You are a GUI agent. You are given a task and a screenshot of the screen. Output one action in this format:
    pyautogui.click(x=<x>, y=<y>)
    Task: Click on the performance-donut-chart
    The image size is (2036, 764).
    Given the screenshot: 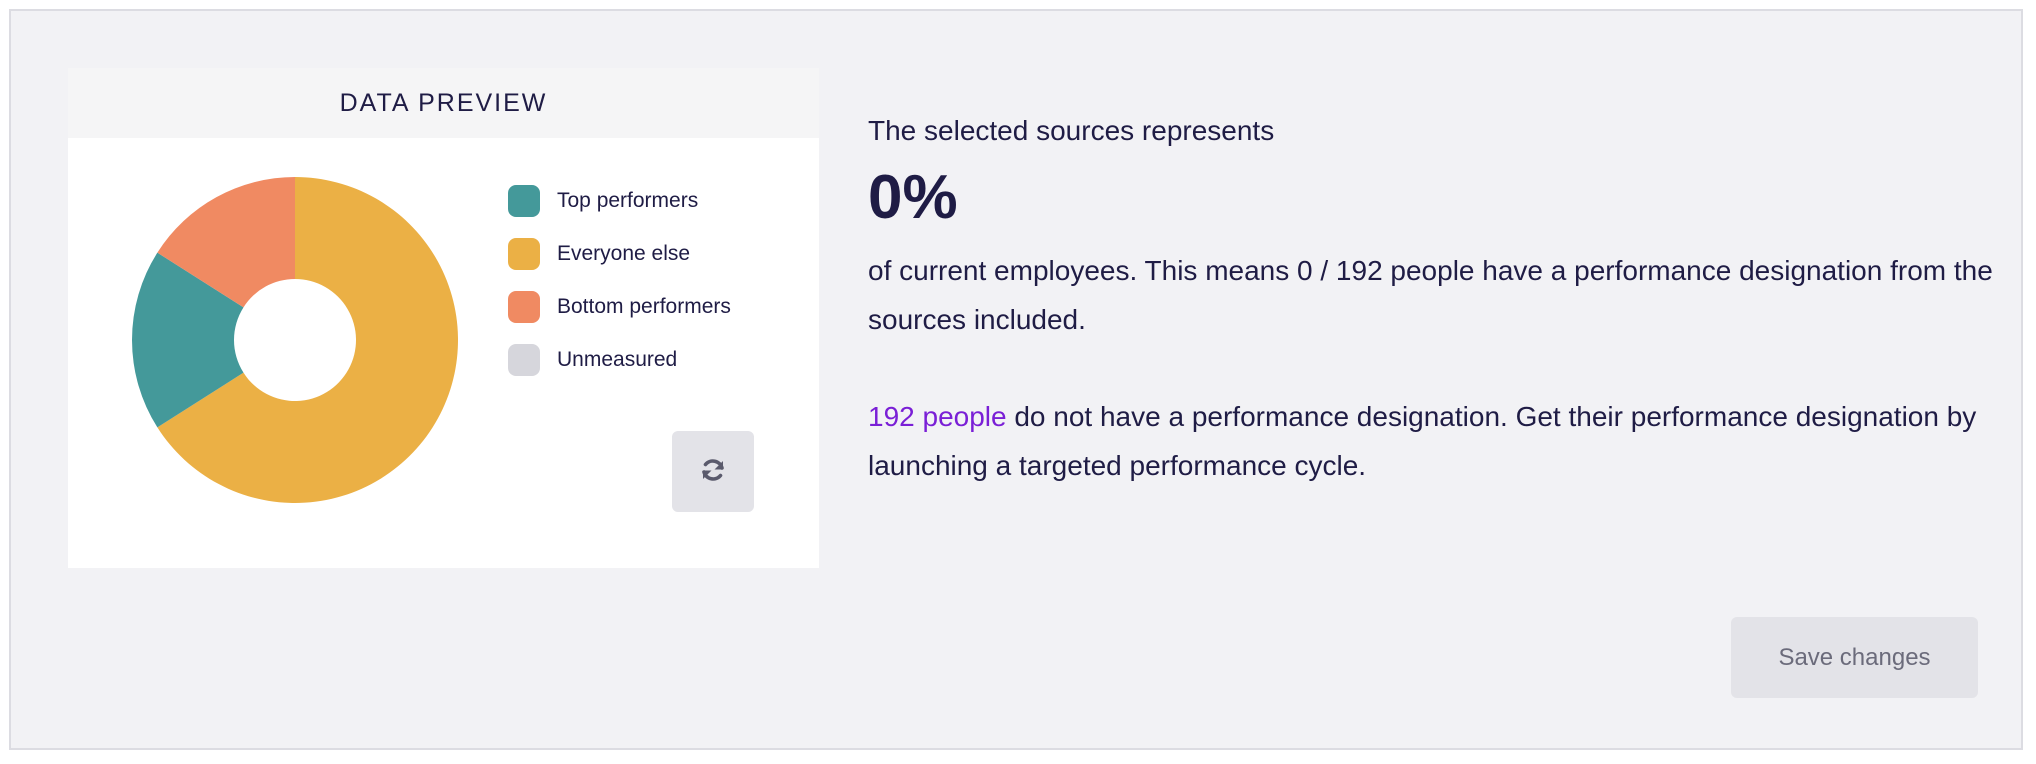 What is the action you would take?
    pyautogui.click(x=295, y=340)
    